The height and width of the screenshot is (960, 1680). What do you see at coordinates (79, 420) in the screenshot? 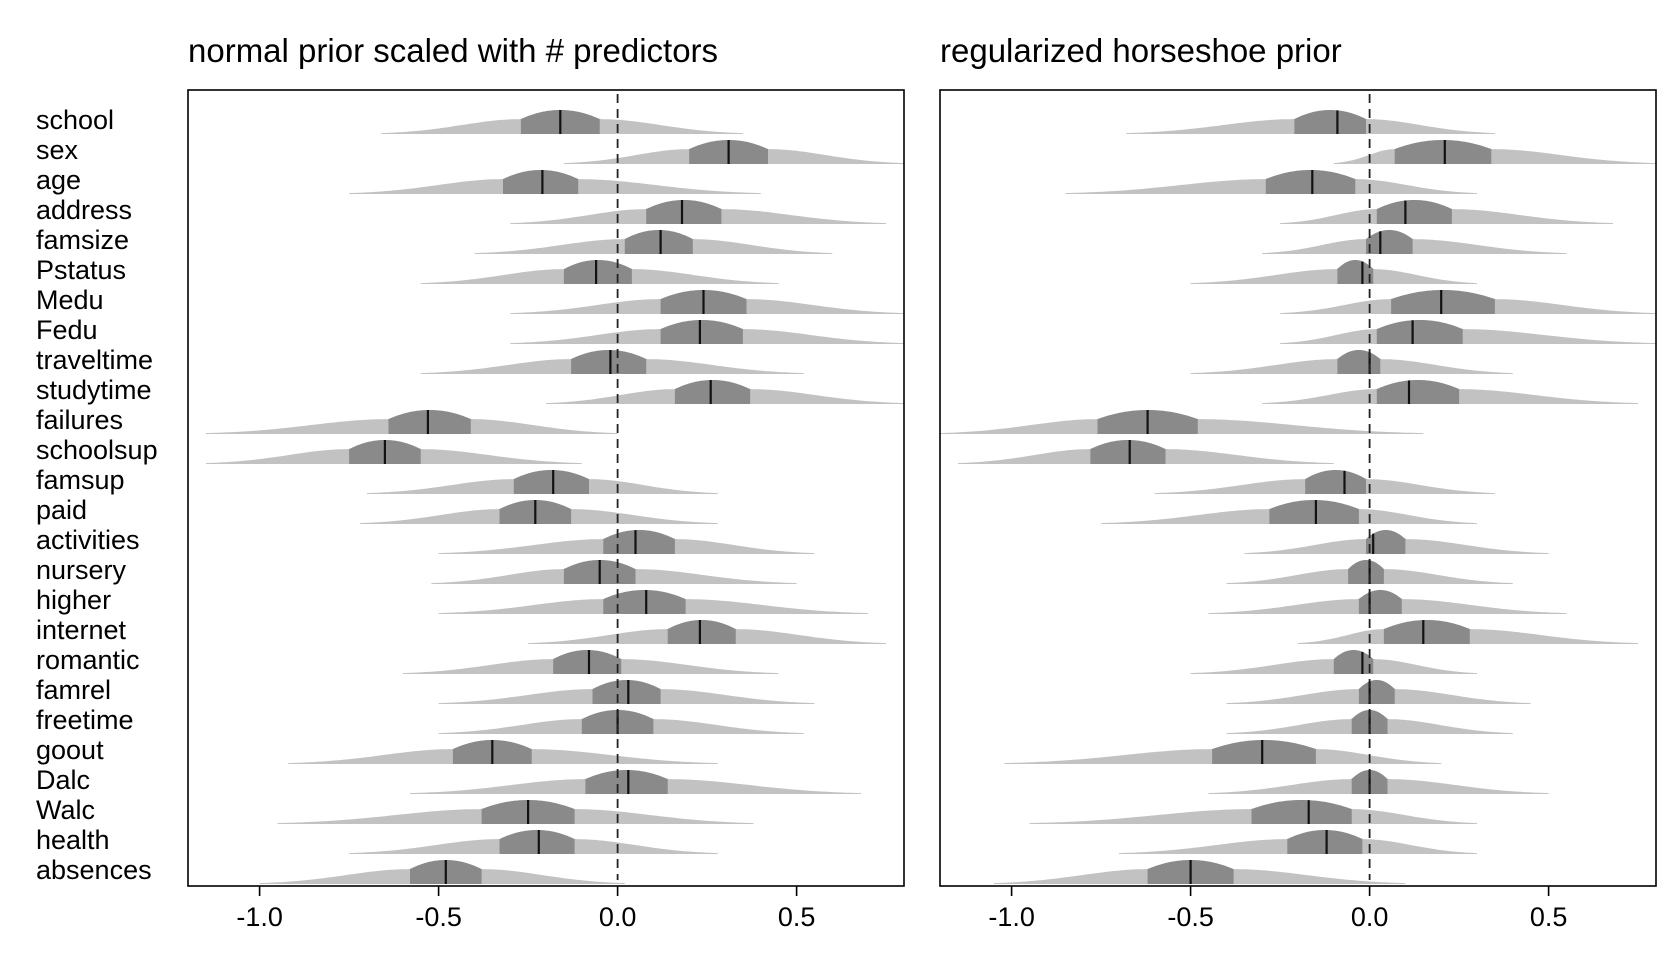
I see `variable-label-failures: failures` at bounding box center [79, 420].